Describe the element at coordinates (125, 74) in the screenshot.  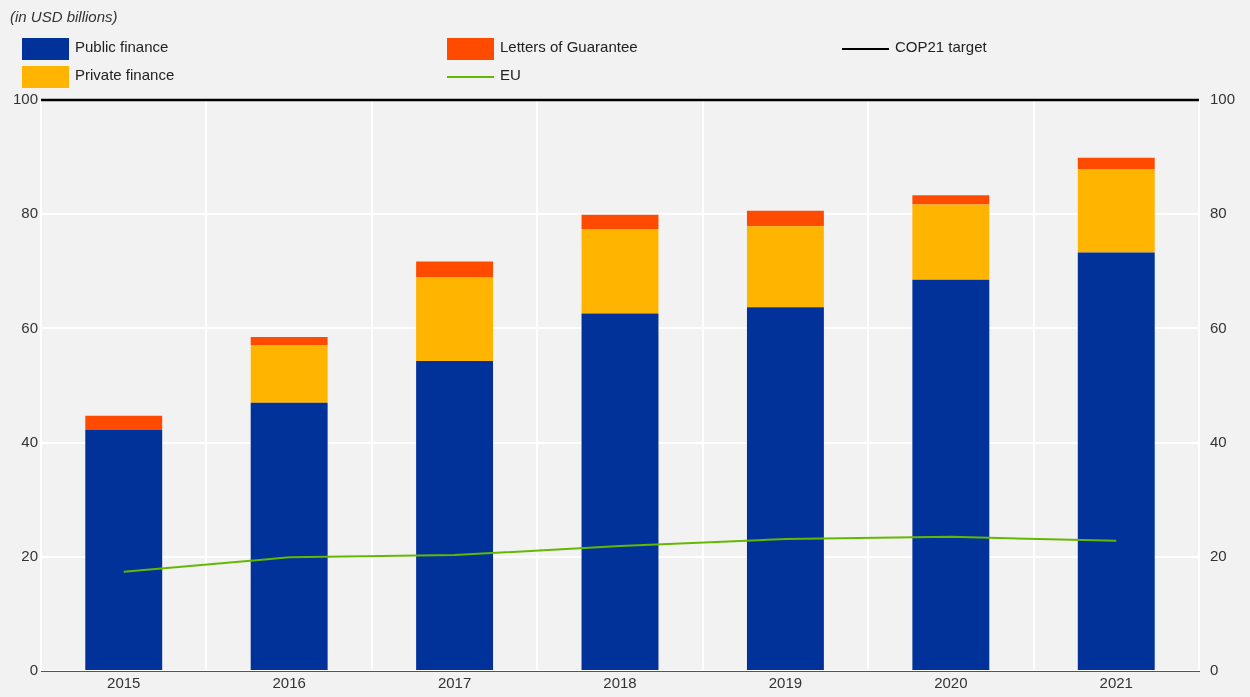
I see `legend-label: Private finance` at that location.